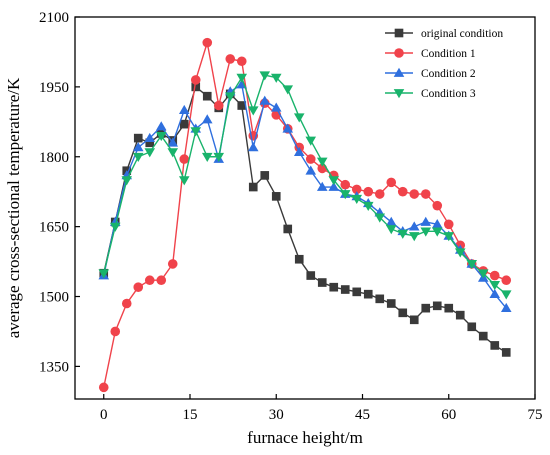 The width and height of the screenshot is (550, 455). What do you see at coordinates (448, 415) in the screenshot?
I see `x-tick-label: 60` at bounding box center [448, 415].